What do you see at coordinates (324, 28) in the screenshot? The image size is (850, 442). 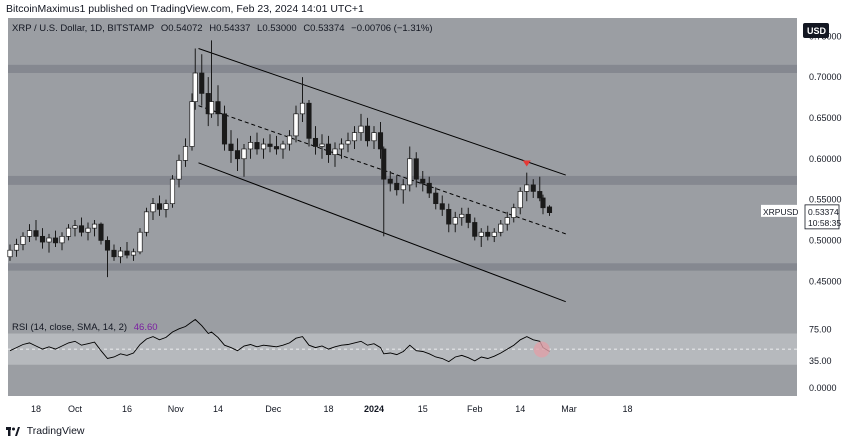 I see `close-value: C0.53374` at bounding box center [324, 28].